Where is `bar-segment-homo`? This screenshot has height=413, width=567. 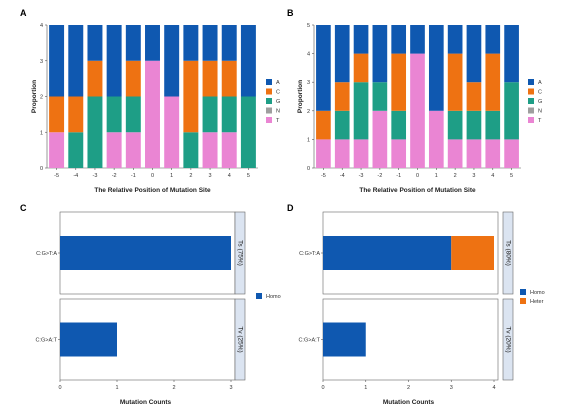
bar-segment-homo is located at coordinates (387, 253).